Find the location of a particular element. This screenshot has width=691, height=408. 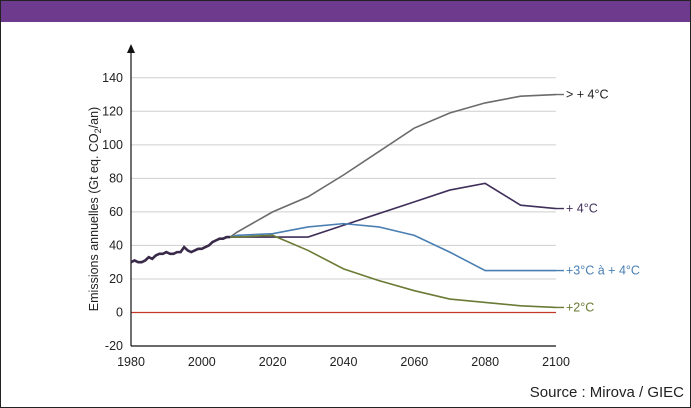

y-tick-label: 80 is located at coordinates (116, 178).